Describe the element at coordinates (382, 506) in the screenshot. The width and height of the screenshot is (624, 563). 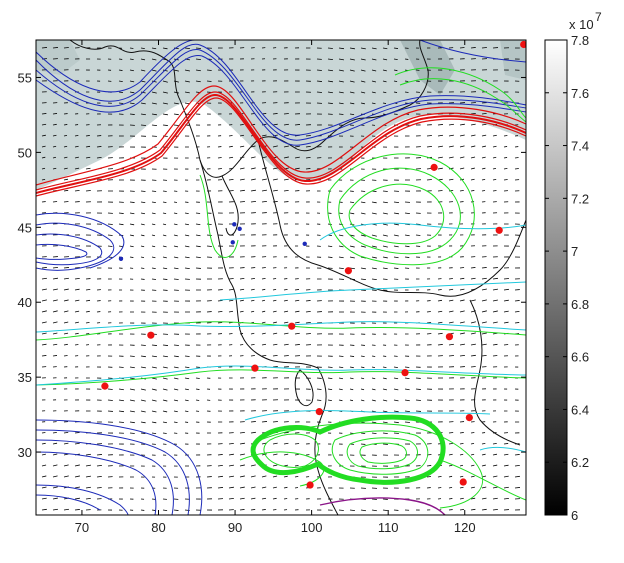
I see `purple-contours` at that location.